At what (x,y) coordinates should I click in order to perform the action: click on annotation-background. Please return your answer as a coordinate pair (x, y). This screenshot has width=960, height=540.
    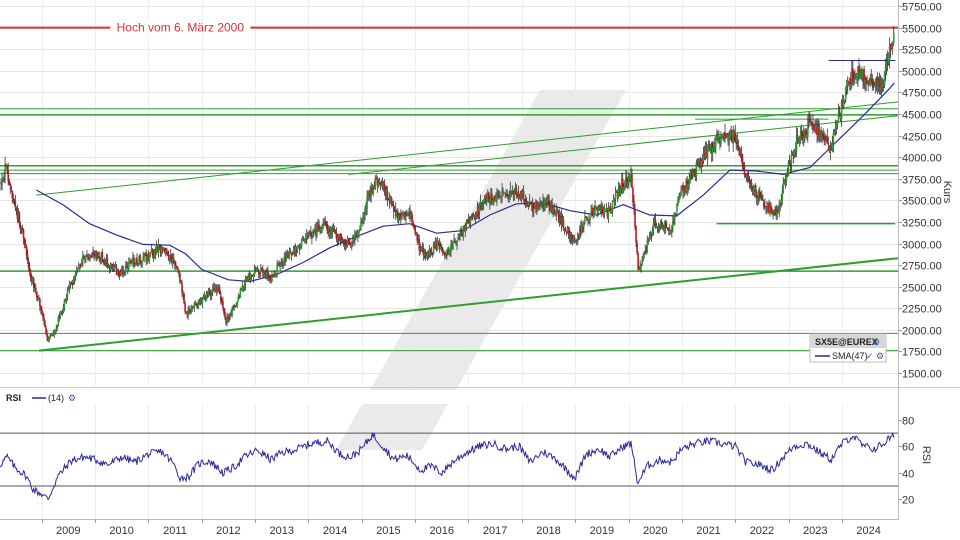
    Looking at the image, I should click on (180, 27).